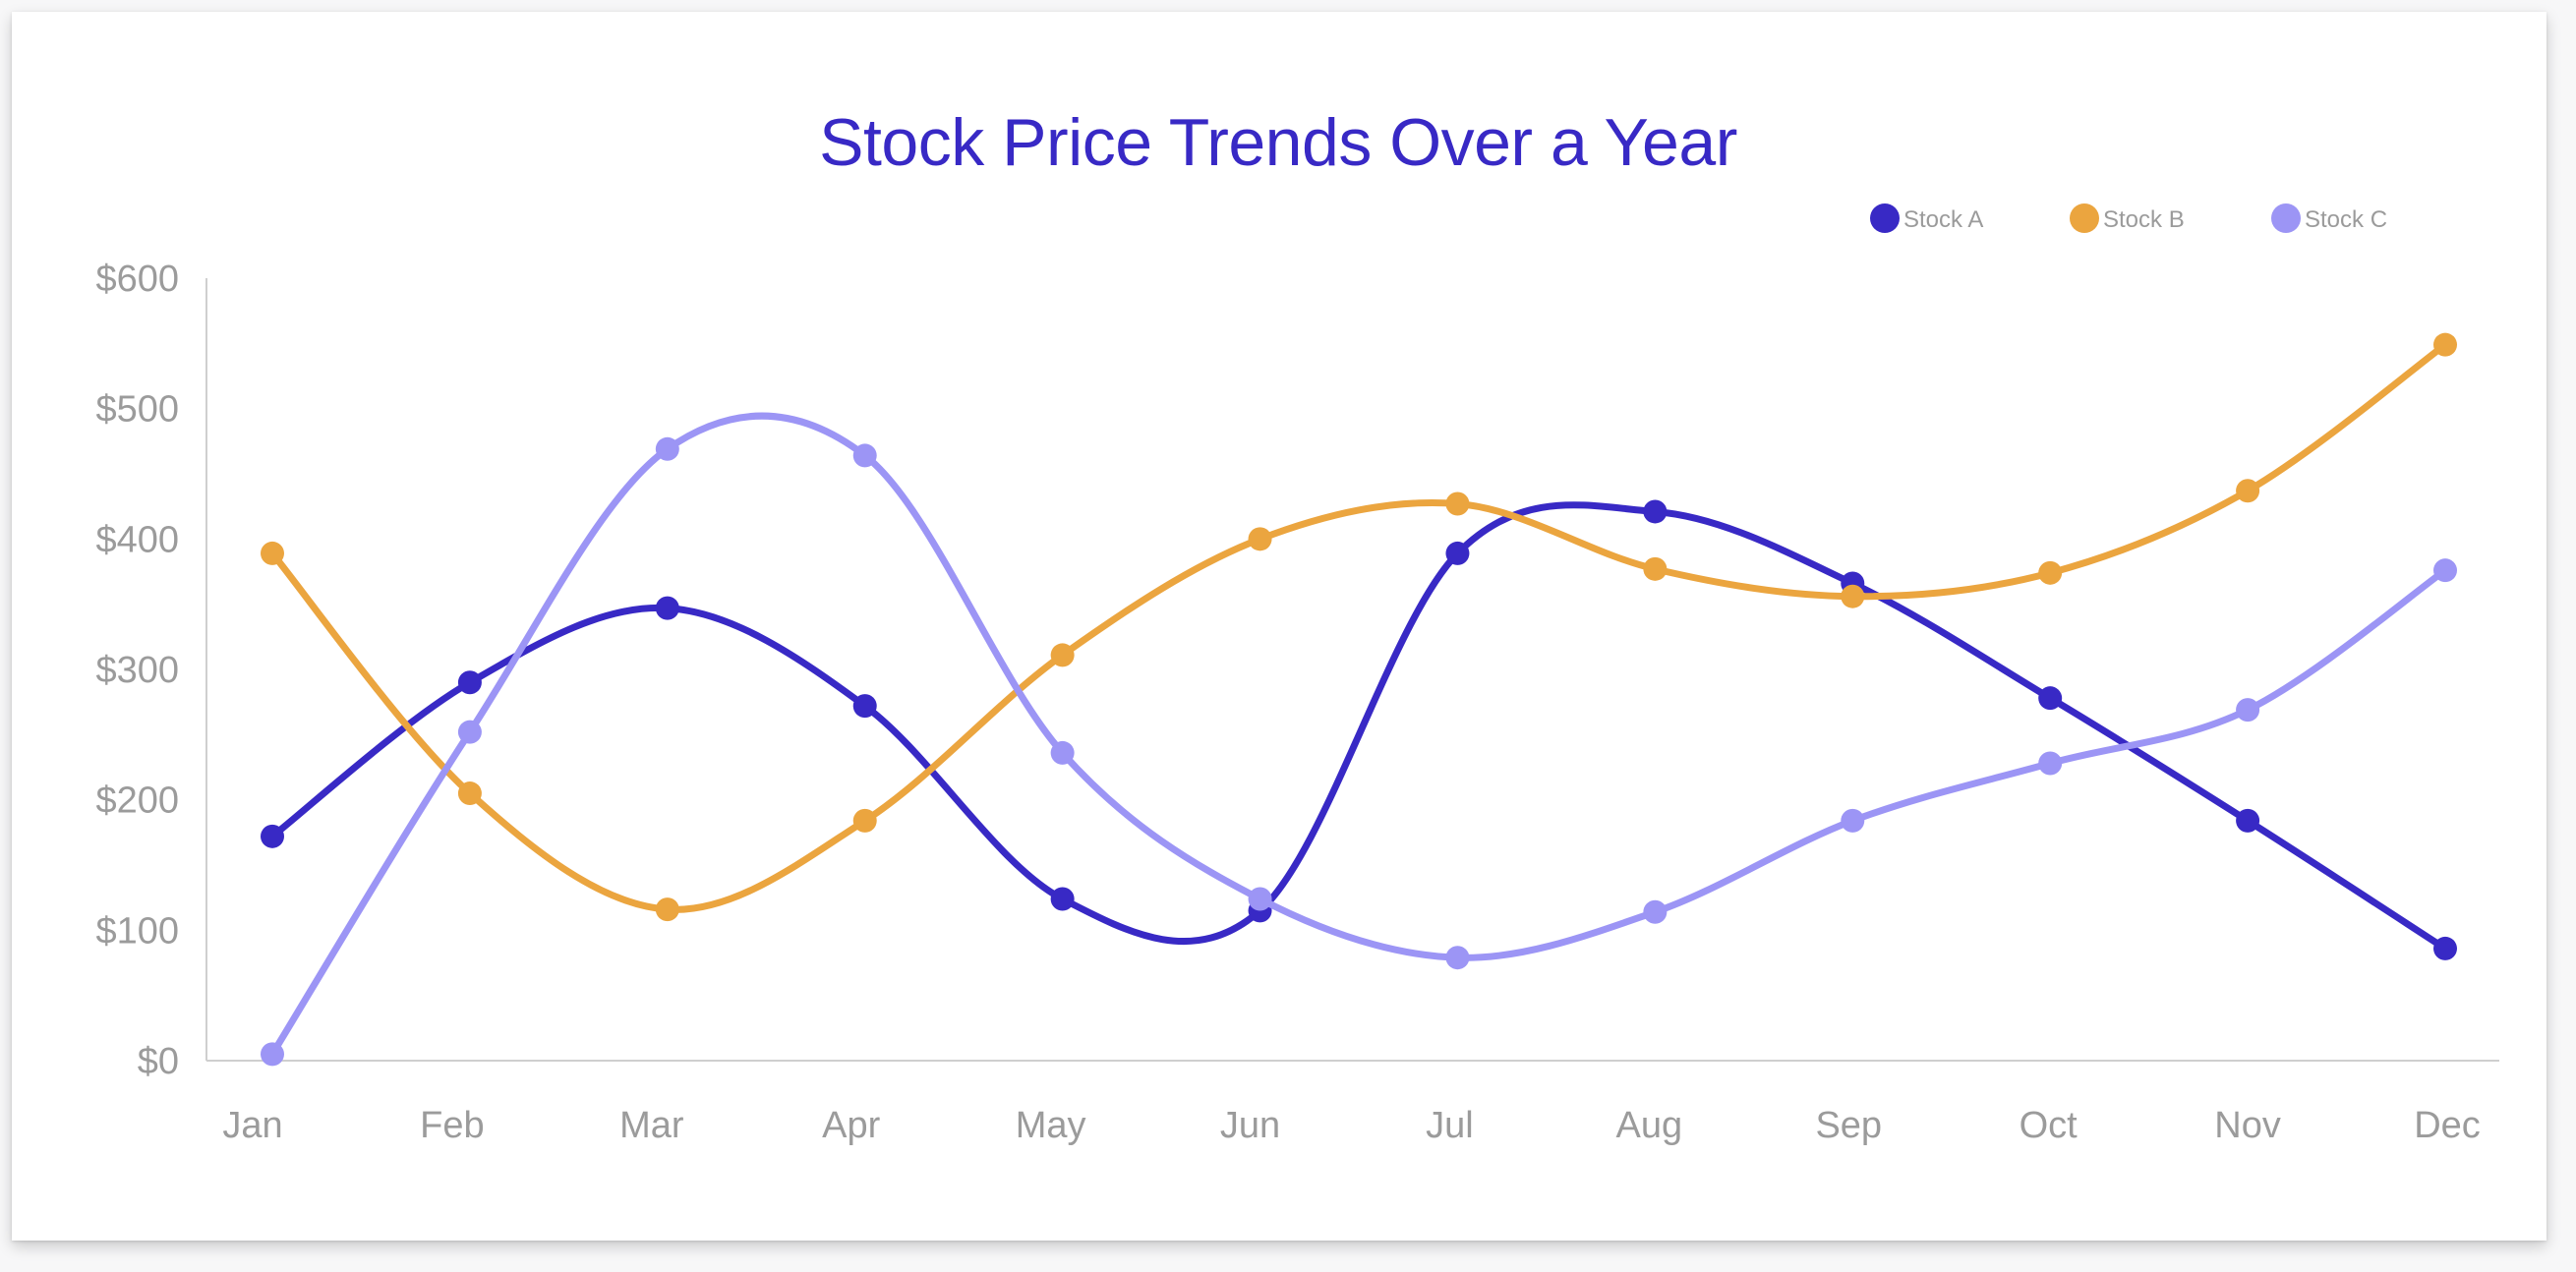 The width and height of the screenshot is (2576, 1272). I want to click on y-tick-label: $0, so click(158, 1061).